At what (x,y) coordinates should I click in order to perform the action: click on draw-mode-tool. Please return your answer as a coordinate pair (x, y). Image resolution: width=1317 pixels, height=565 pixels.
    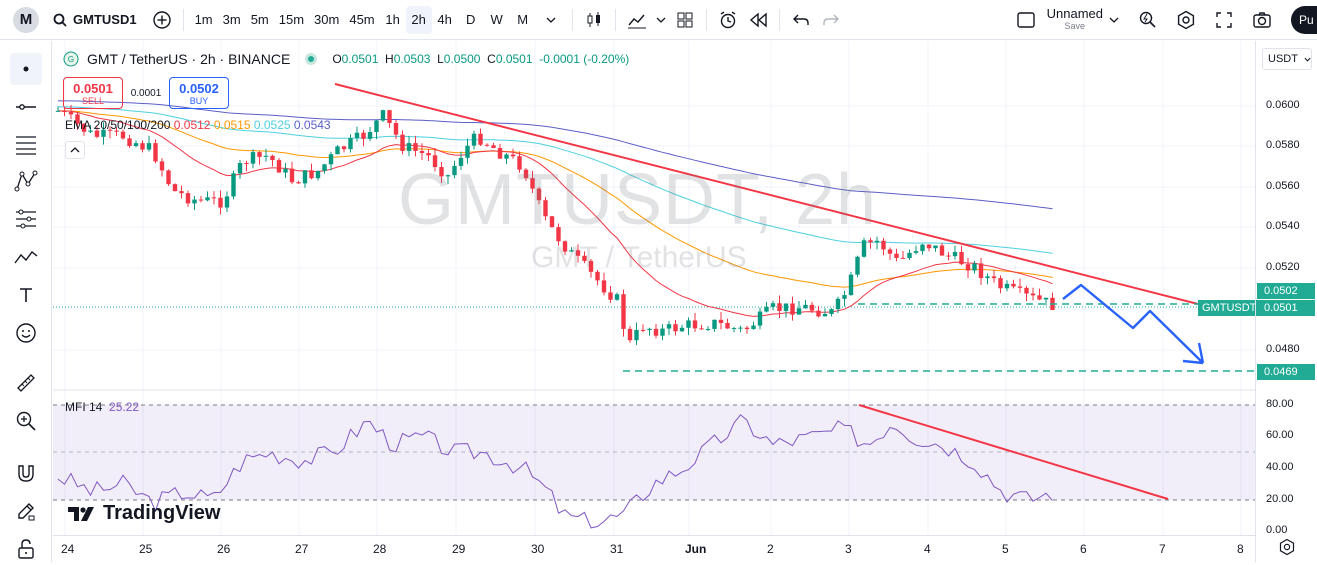
    Looking at the image, I should click on (26, 511).